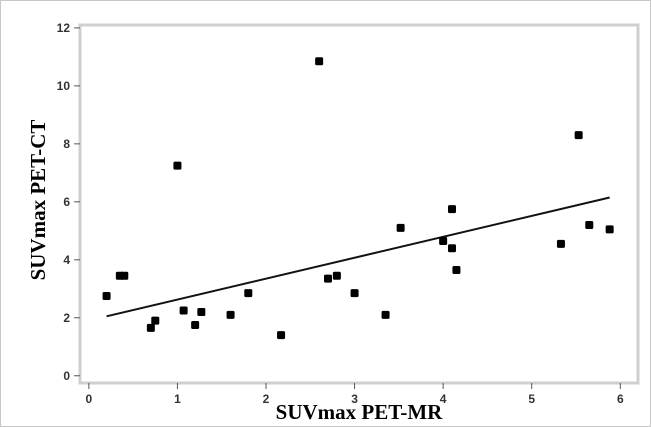 This screenshot has height=427, width=651. Describe the element at coordinates (89, 399) in the screenshot. I see `x-tick-label: 0` at that location.